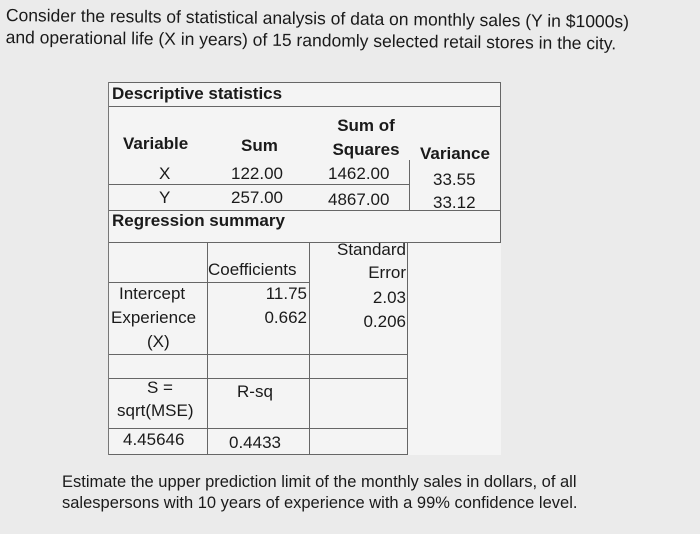  I want to click on title-divider, so click(305, 106).